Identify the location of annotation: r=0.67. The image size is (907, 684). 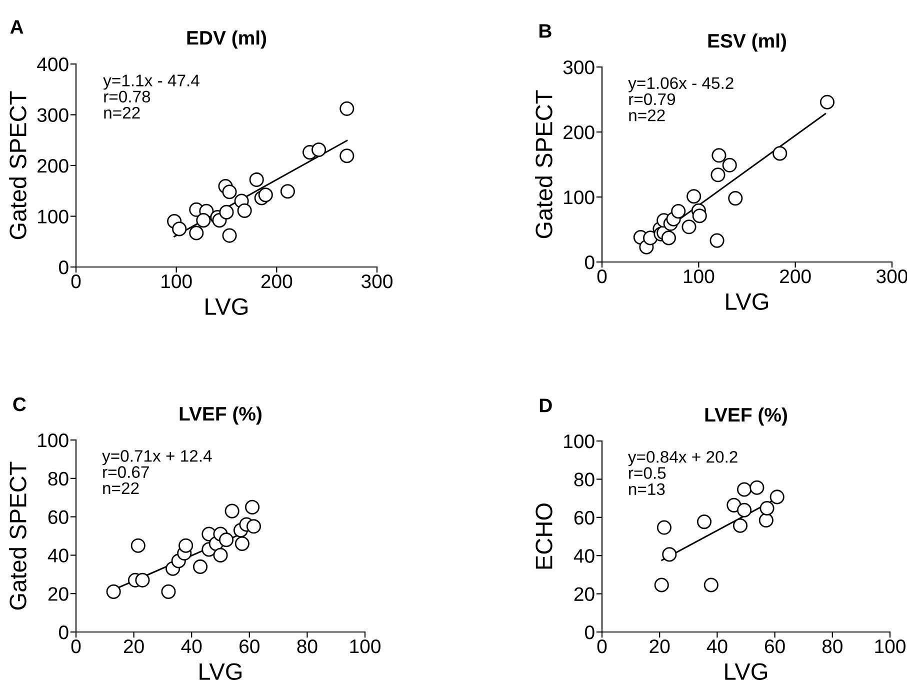
(126, 472).